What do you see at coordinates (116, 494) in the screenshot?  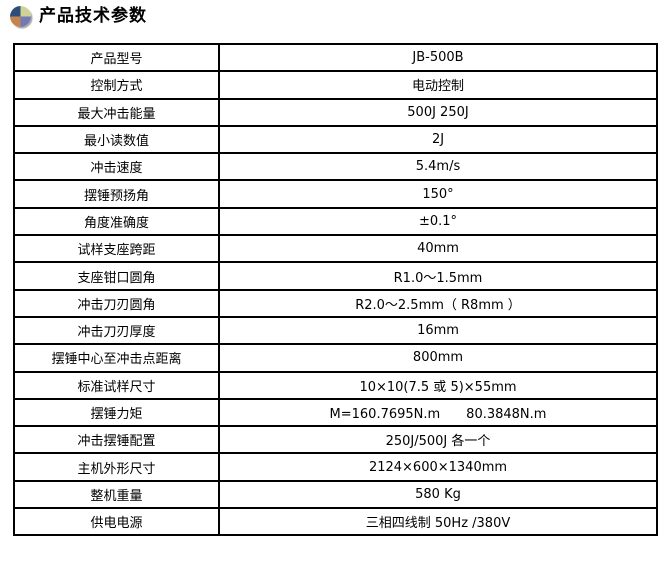 I see `spec-label: 整机重量` at bounding box center [116, 494].